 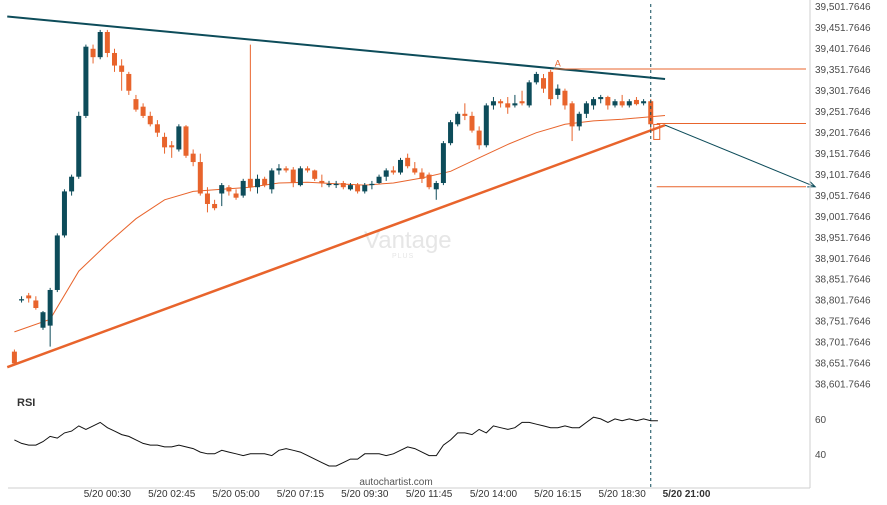 What do you see at coordinates (657, 131) in the screenshot?
I see `projected-candle` at bounding box center [657, 131].